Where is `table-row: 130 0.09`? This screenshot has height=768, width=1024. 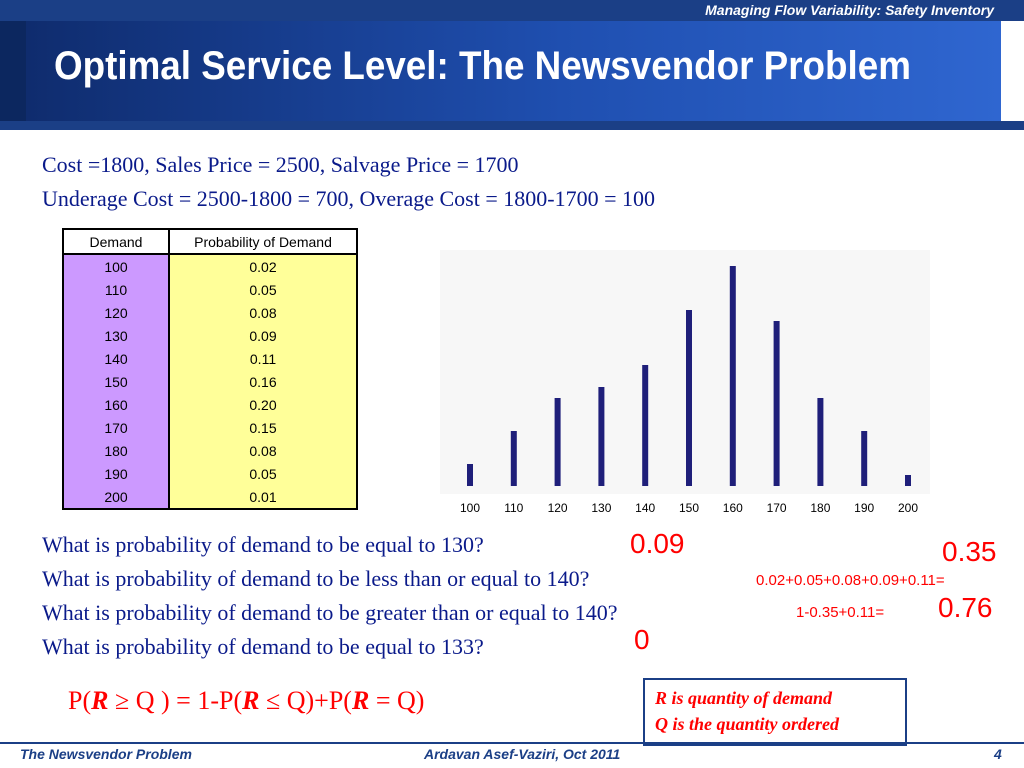
table-row: 130 0.09 is located at coordinates (210, 335).